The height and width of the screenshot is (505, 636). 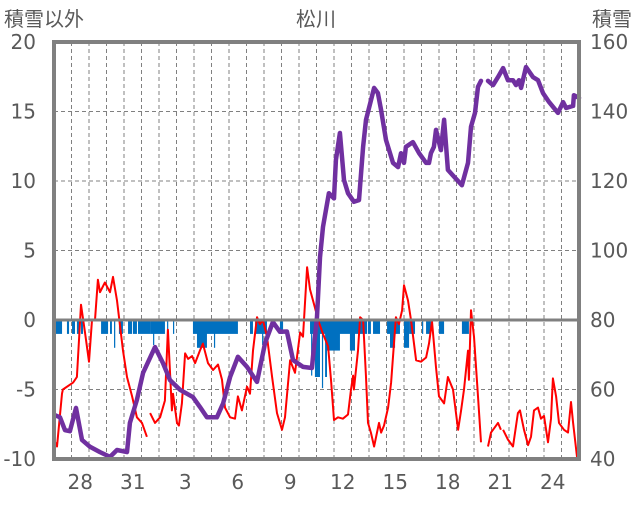 What do you see at coordinates (500, 482) in the screenshot?
I see `x-tick-label: 21` at bounding box center [500, 482].